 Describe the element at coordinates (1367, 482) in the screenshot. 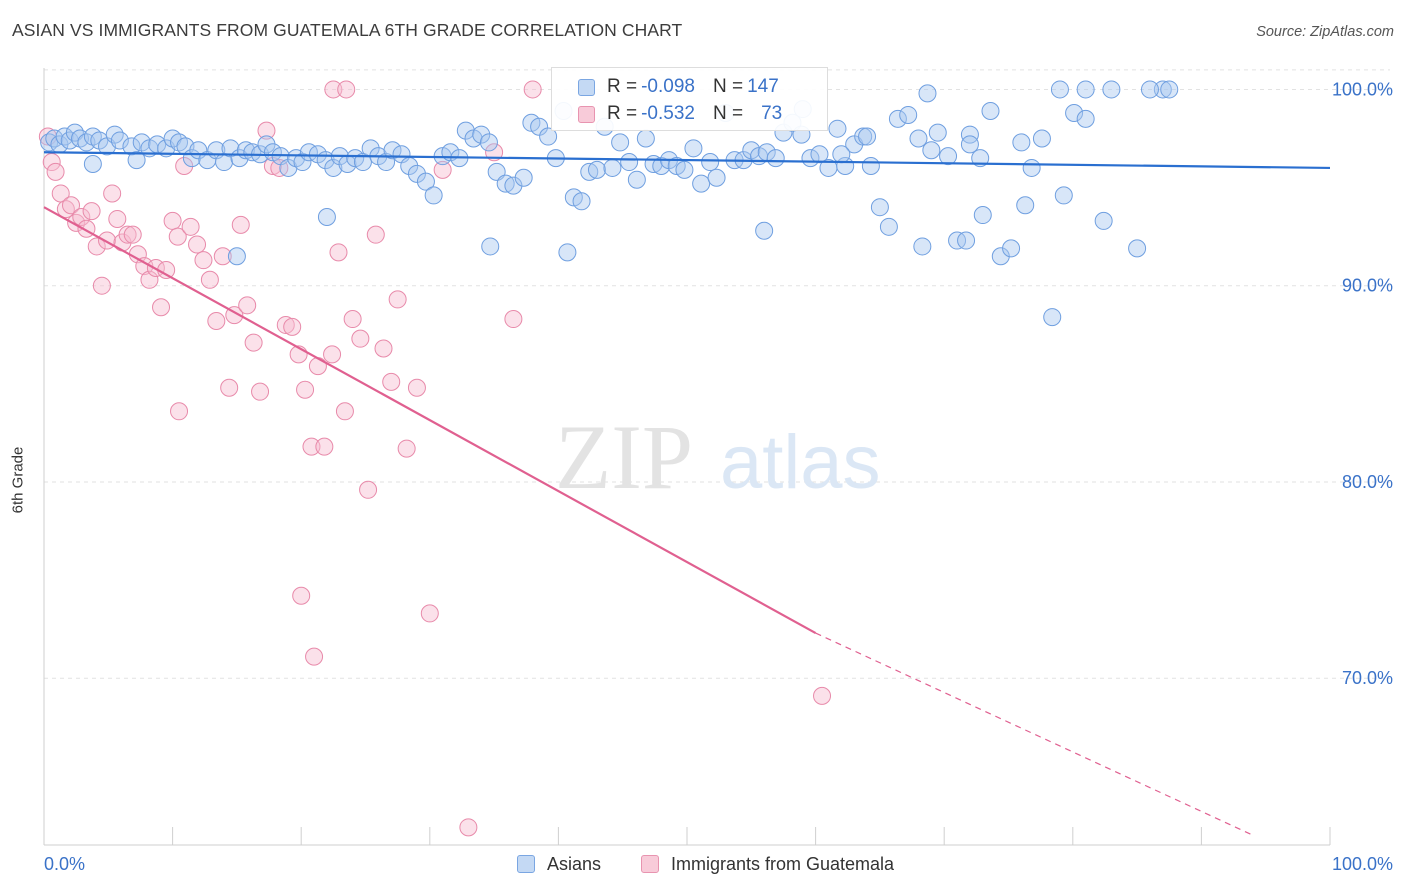

I see `y-tick-label: 80.0%` at that location.